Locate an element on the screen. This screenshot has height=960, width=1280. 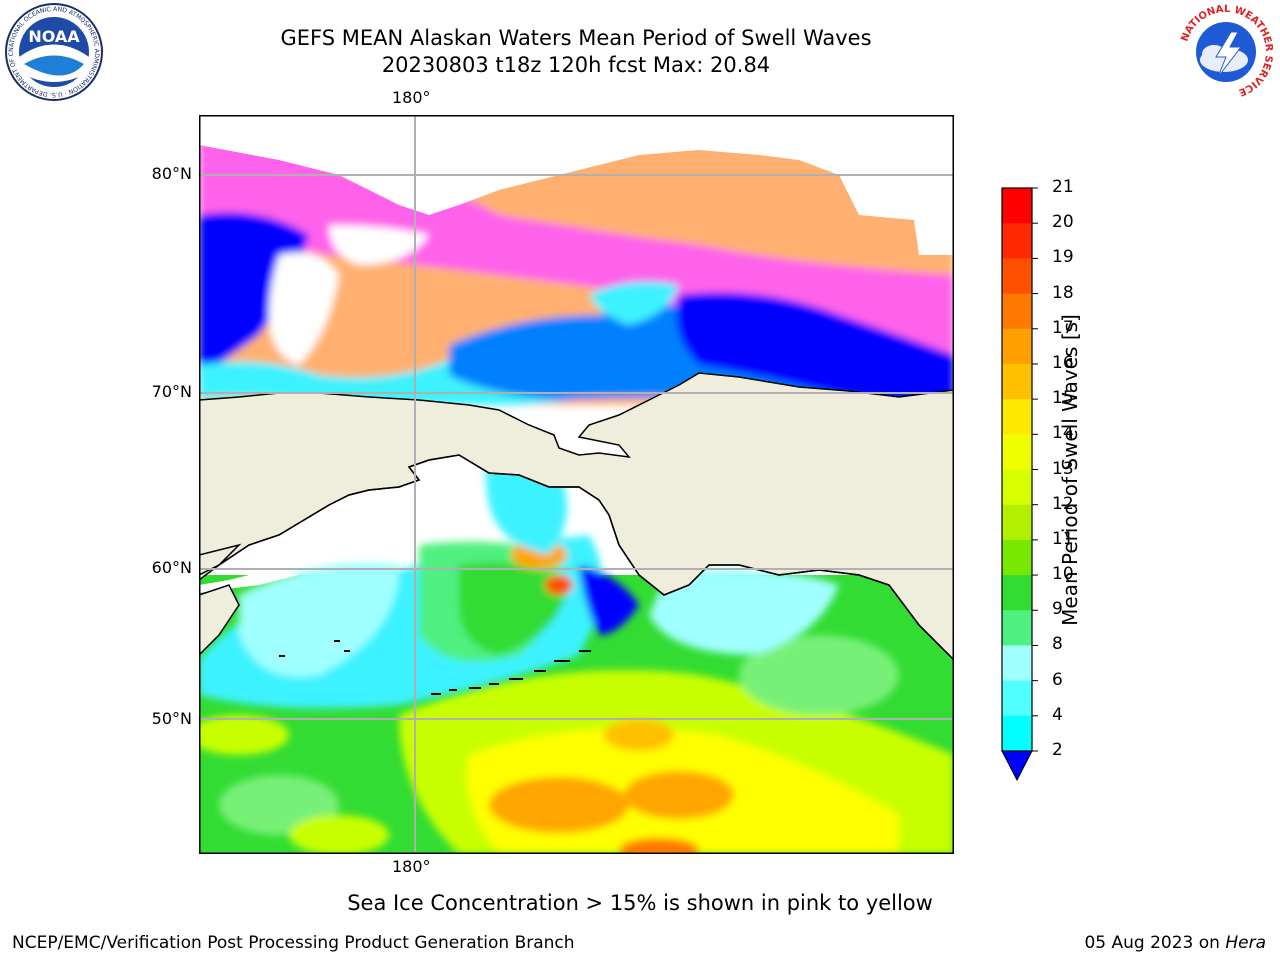
colorbar-tick-label: 11 is located at coordinates (1063, 538).